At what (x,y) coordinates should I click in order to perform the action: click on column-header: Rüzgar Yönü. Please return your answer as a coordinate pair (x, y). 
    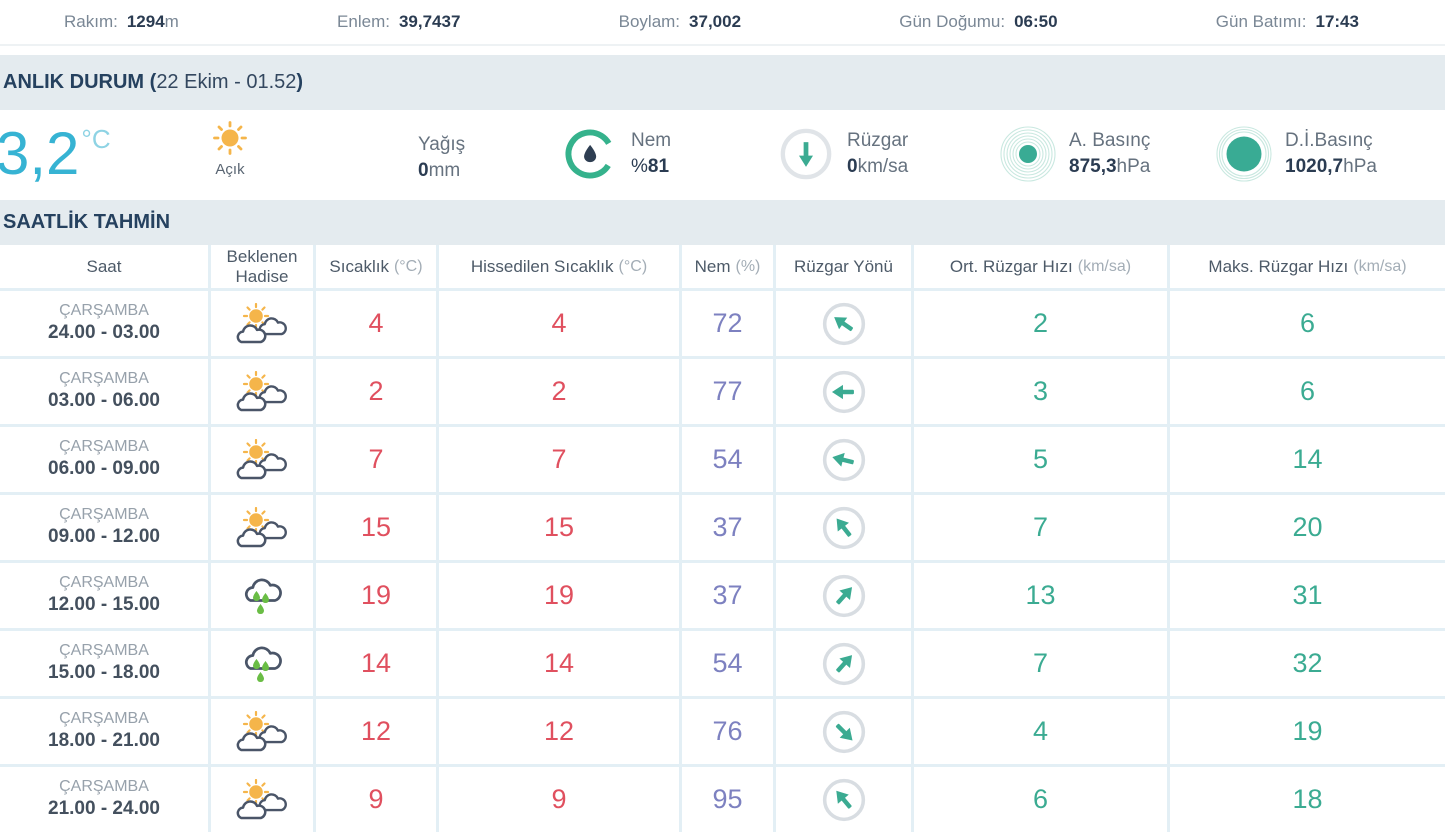
    Looking at the image, I should click on (843, 266).